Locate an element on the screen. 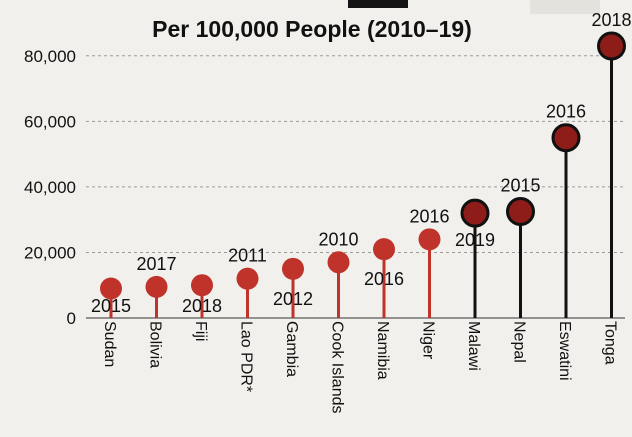 The height and width of the screenshot is (437, 632). category-label: Nepal is located at coordinates (519, 342).